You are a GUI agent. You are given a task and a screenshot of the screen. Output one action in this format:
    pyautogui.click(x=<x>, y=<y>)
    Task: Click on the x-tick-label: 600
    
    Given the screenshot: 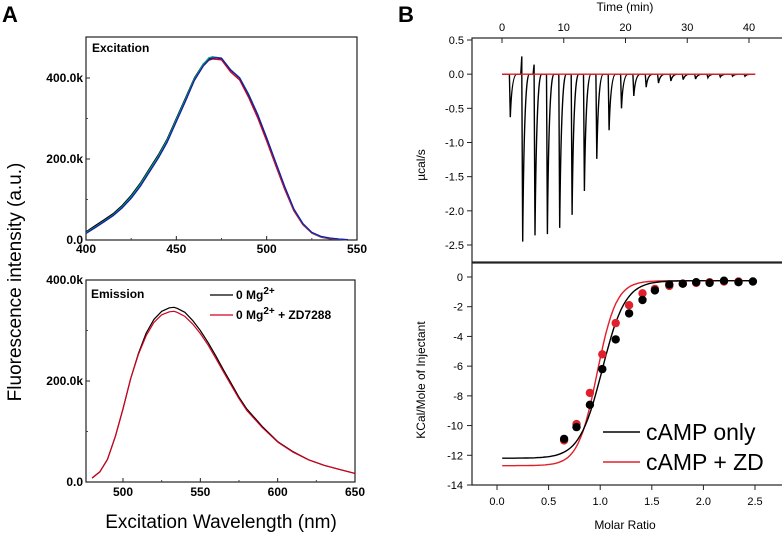 What is the action you would take?
    pyautogui.click(x=278, y=492)
    